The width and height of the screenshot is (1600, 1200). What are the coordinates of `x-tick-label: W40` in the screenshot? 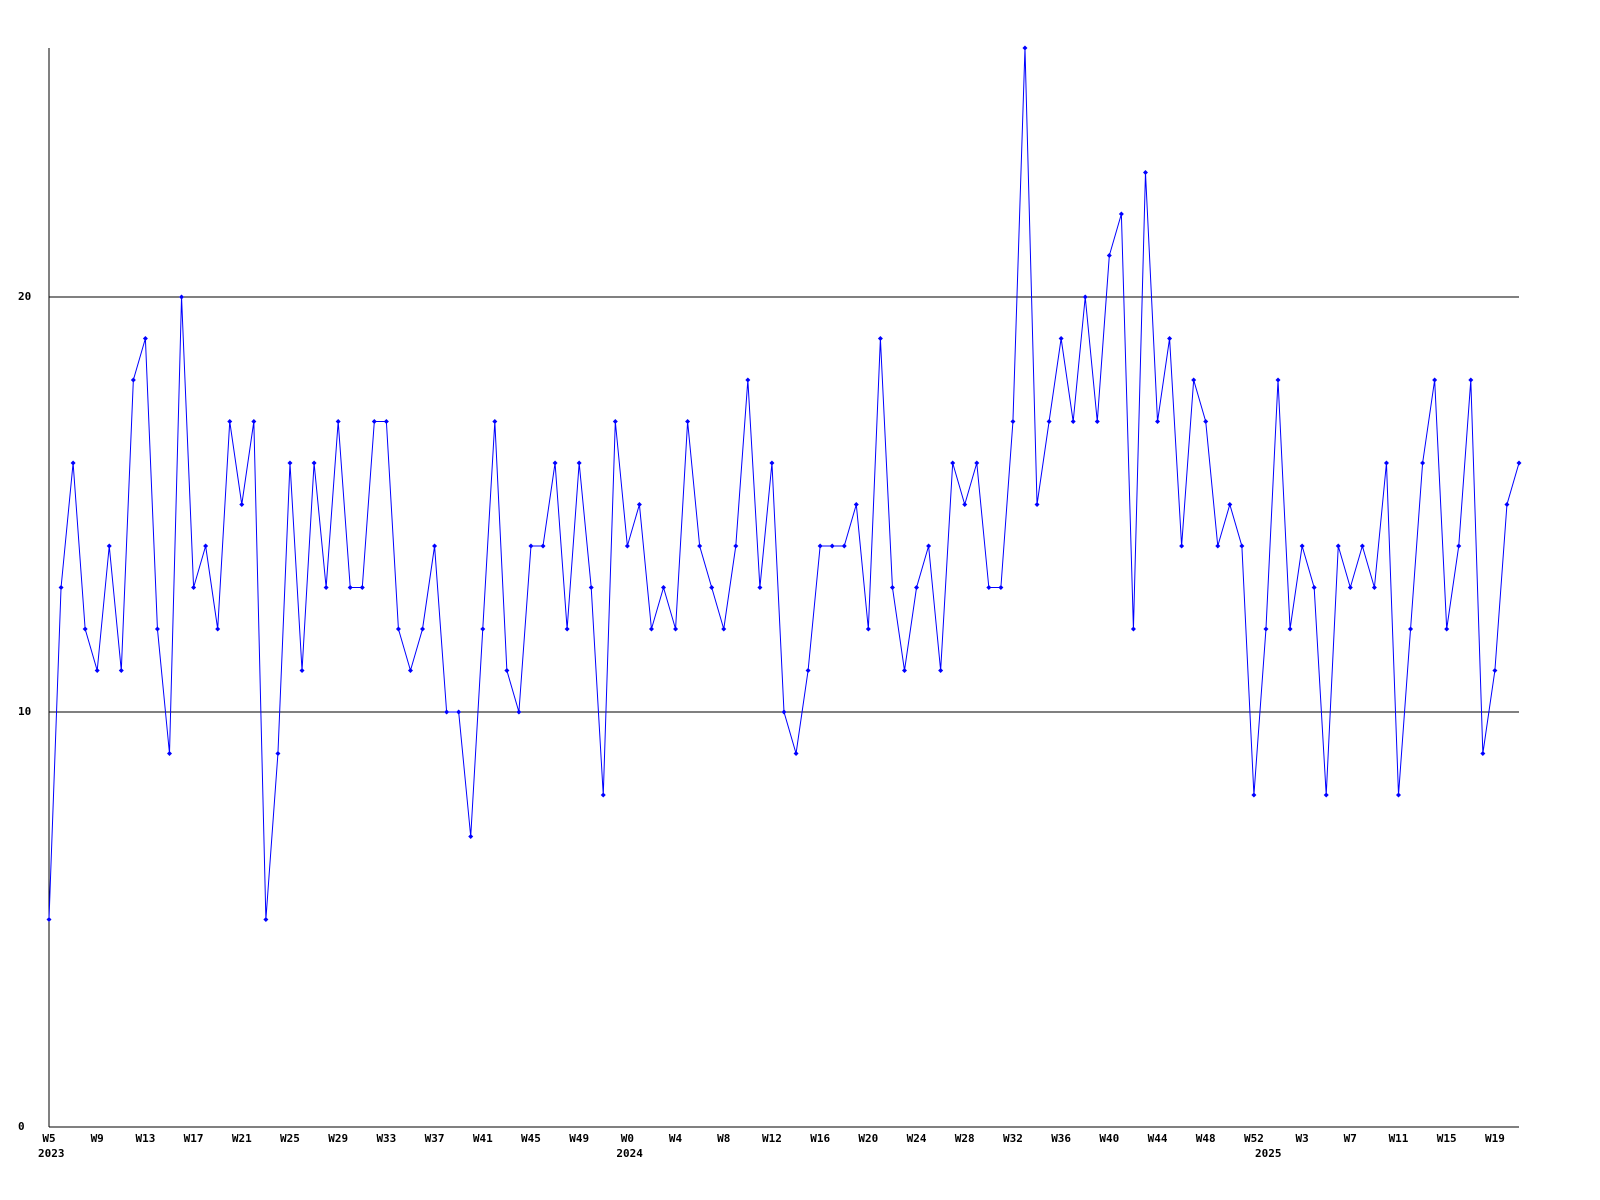 It's located at (1109, 1138).